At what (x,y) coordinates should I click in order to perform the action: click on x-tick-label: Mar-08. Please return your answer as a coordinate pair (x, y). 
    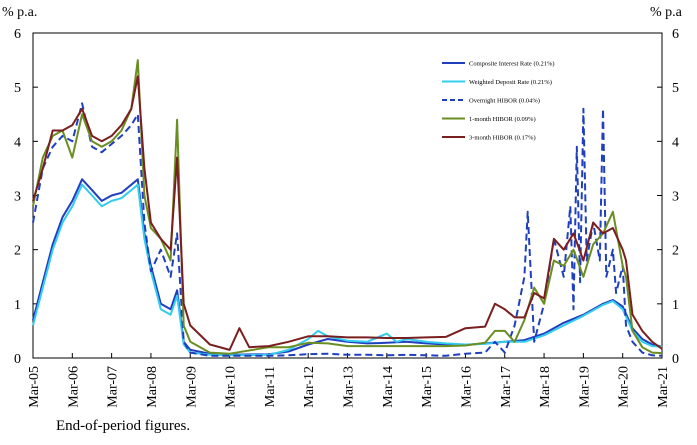
    Looking at the image, I should click on (152, 387).